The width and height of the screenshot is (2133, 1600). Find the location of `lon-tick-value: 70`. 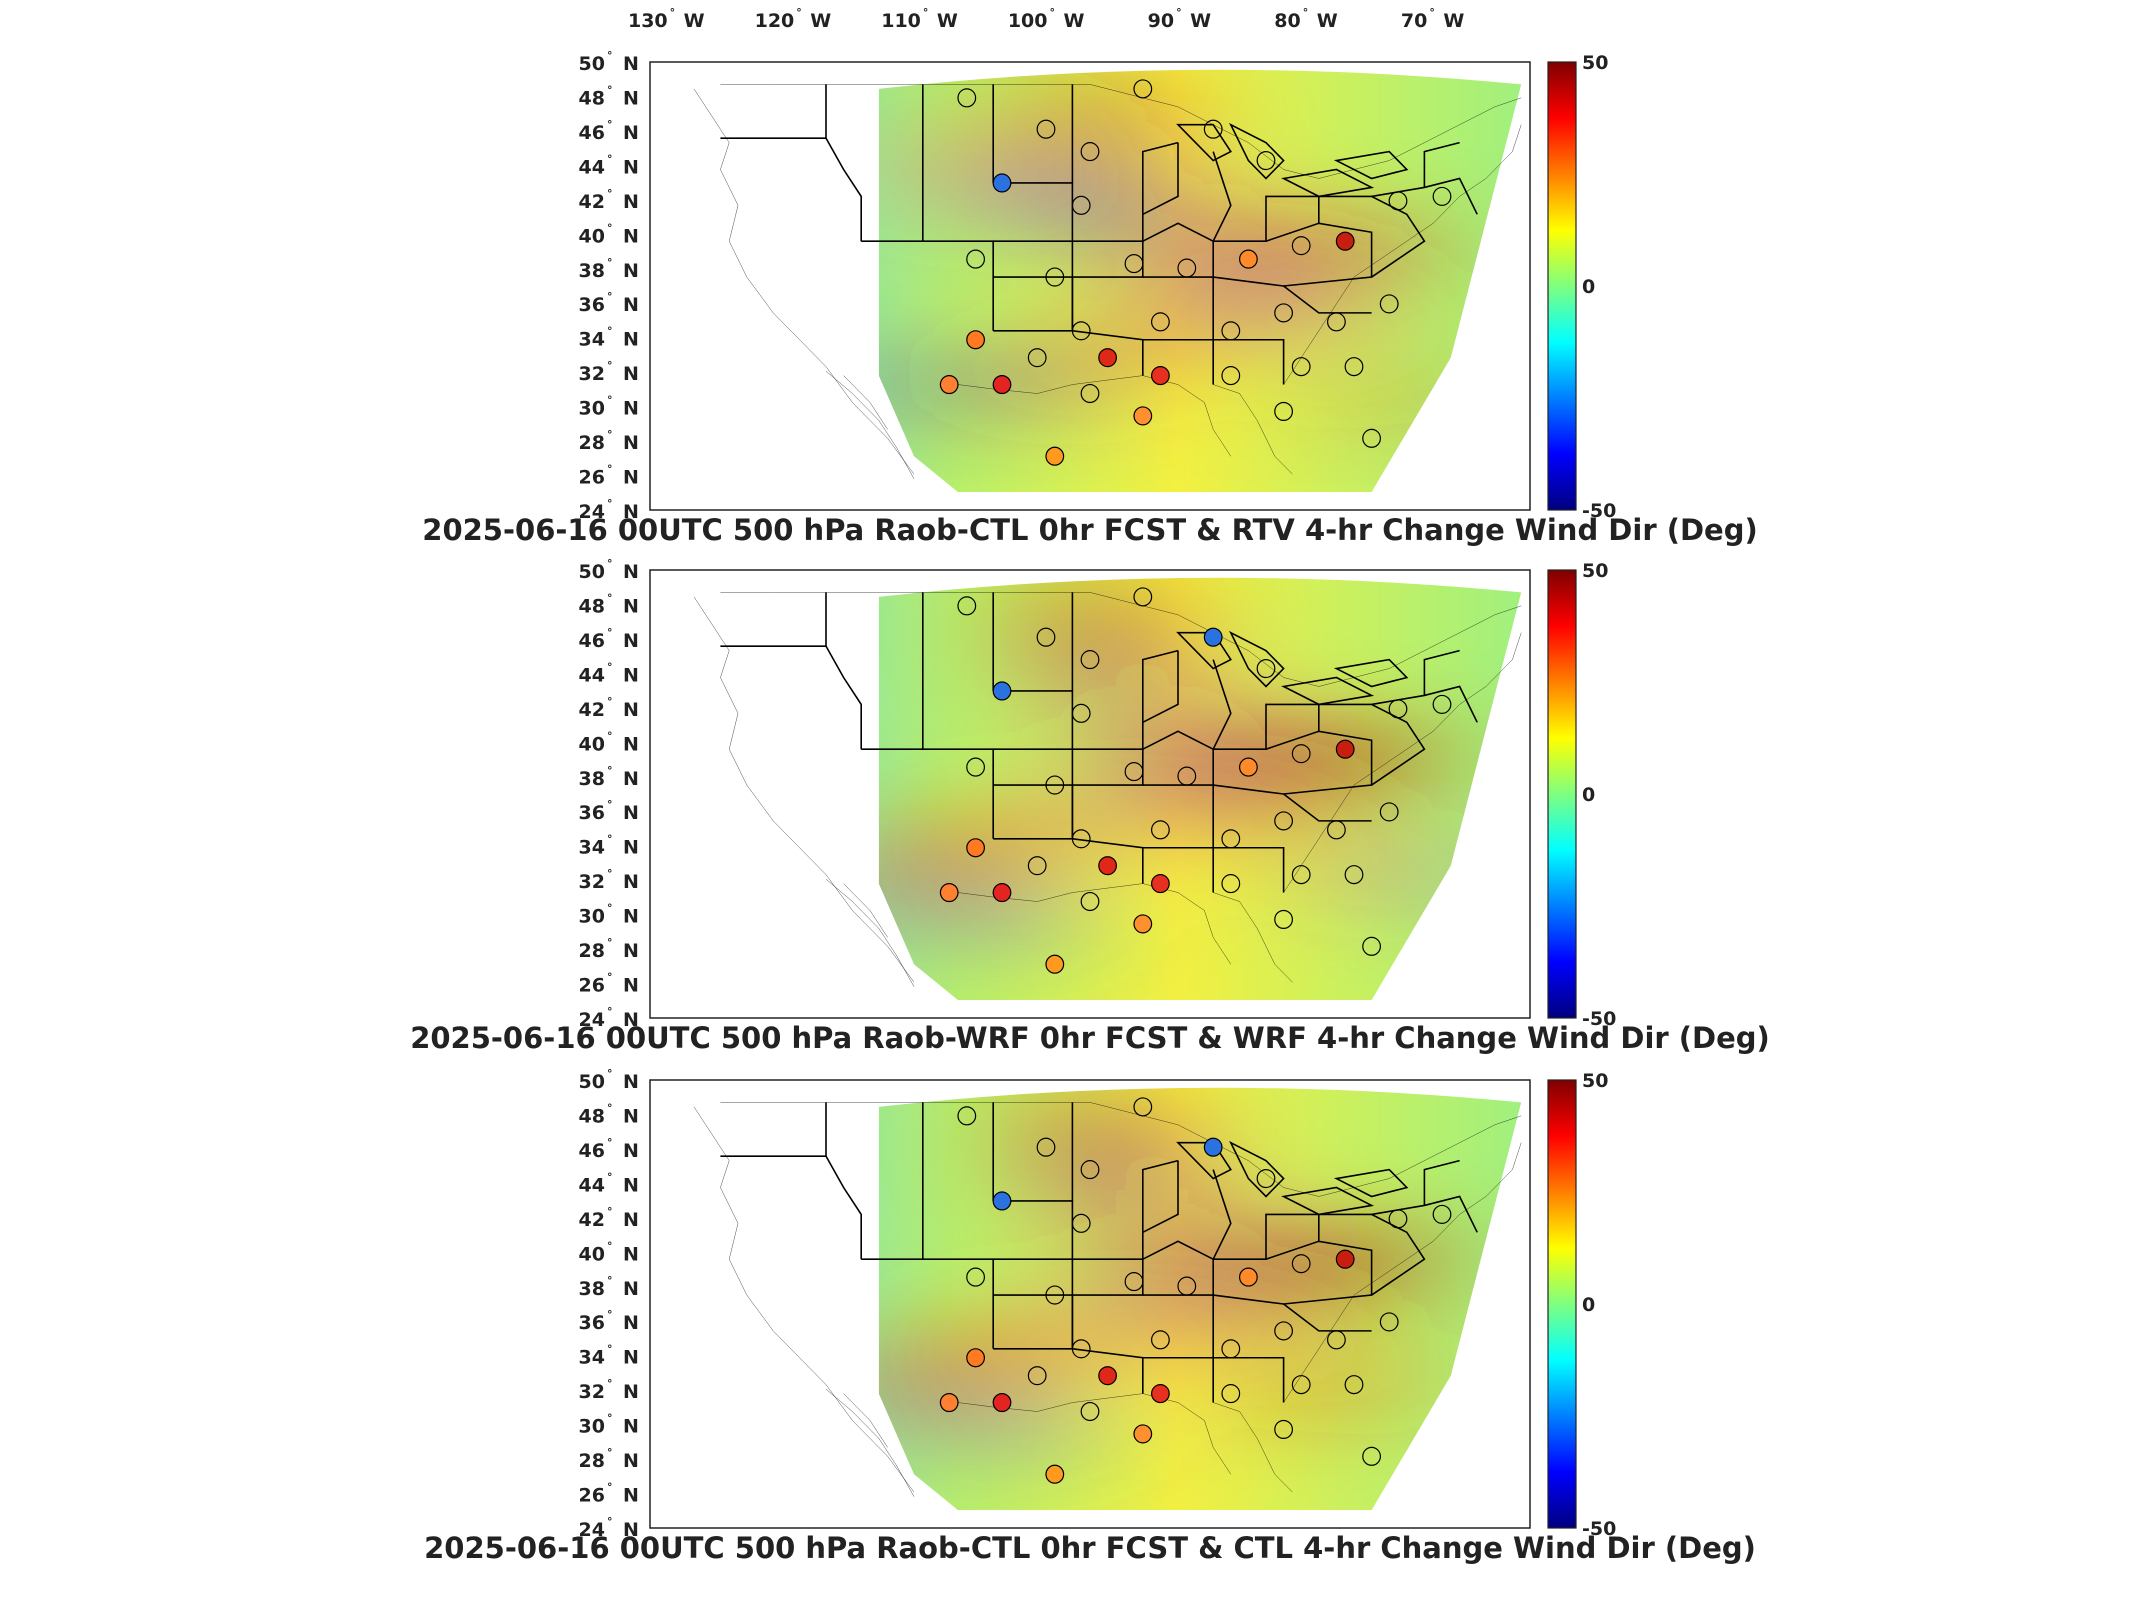

lon-tick-value: 70 is located at coordinates (1414, 21).